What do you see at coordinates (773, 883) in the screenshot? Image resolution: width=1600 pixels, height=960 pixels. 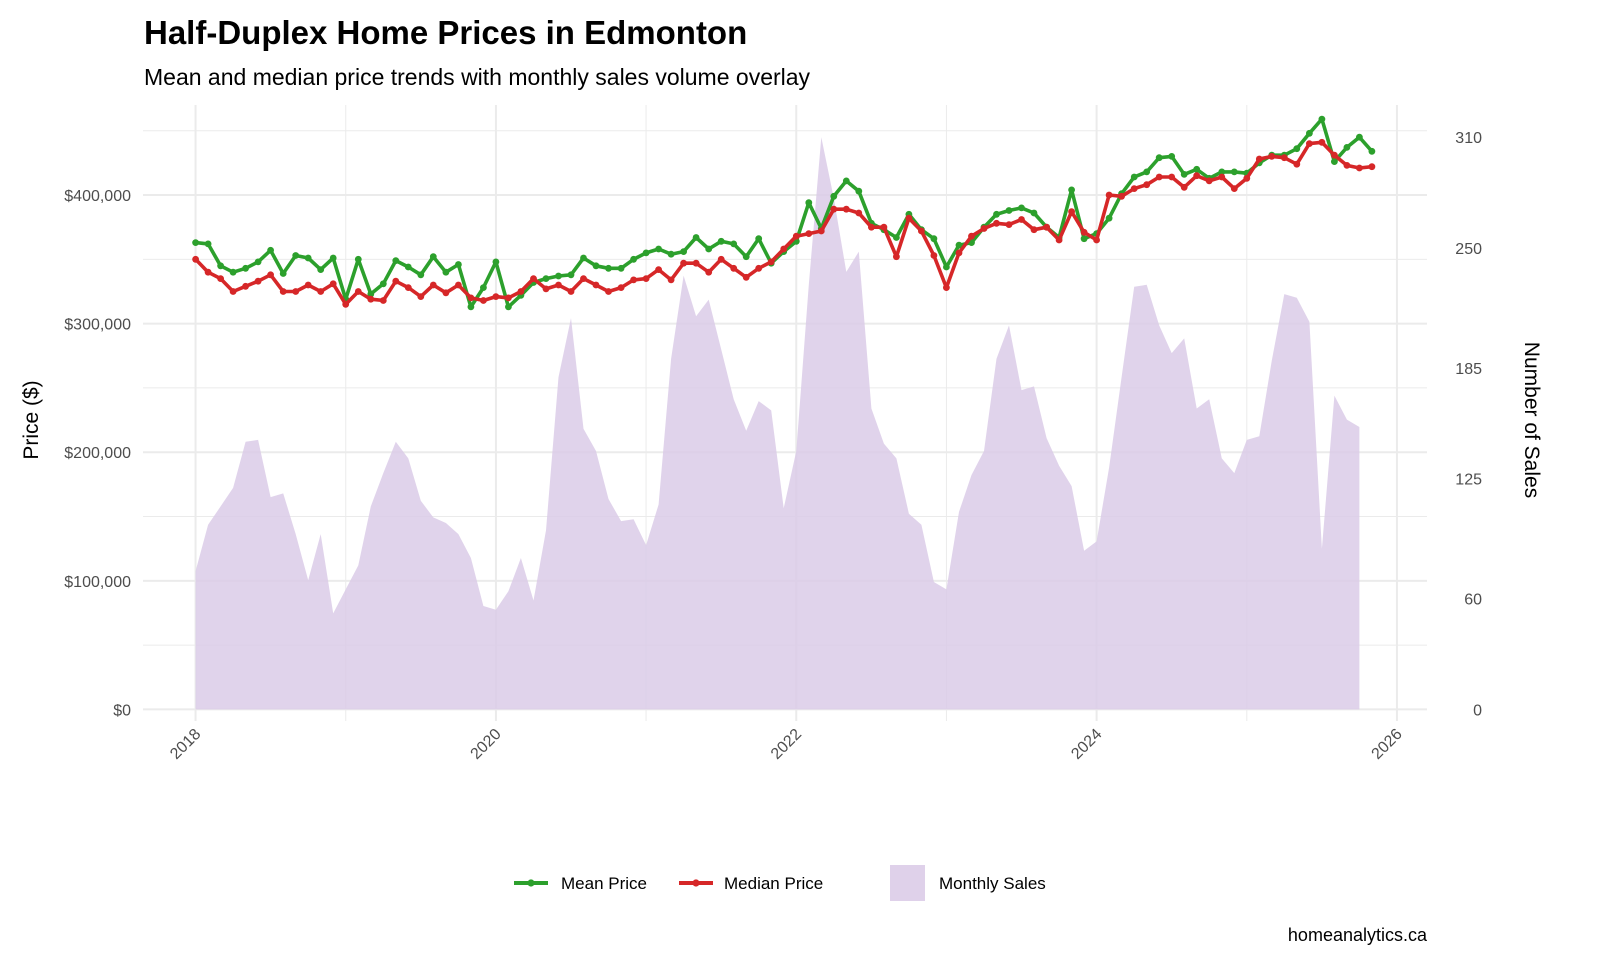 I see `legend-label-median: Median Price` at bounding box center [773, 883].